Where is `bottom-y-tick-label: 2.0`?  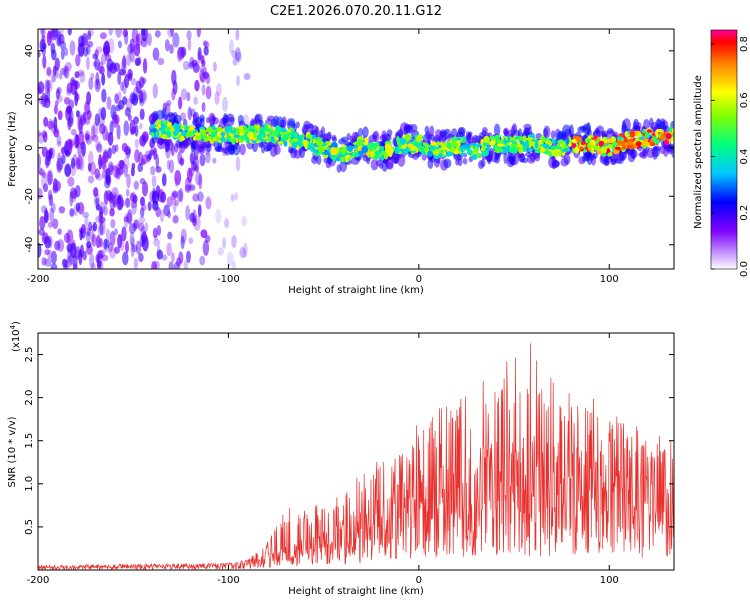
bottom-y-tick-label: 2.0 is located at coordinates (29, 398).